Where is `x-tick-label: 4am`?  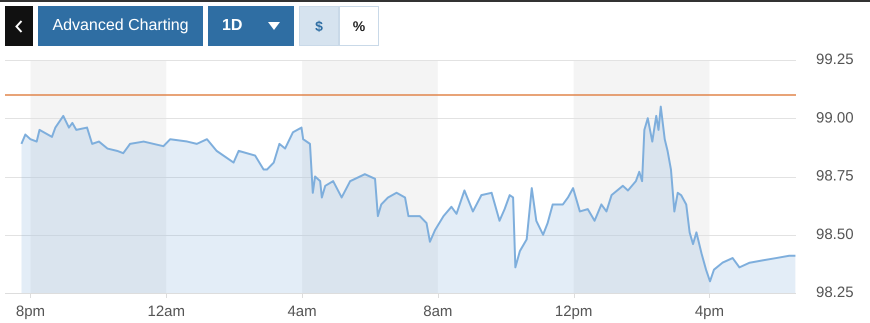
x-tick-label: 4am is located at coordinates (302, 311).